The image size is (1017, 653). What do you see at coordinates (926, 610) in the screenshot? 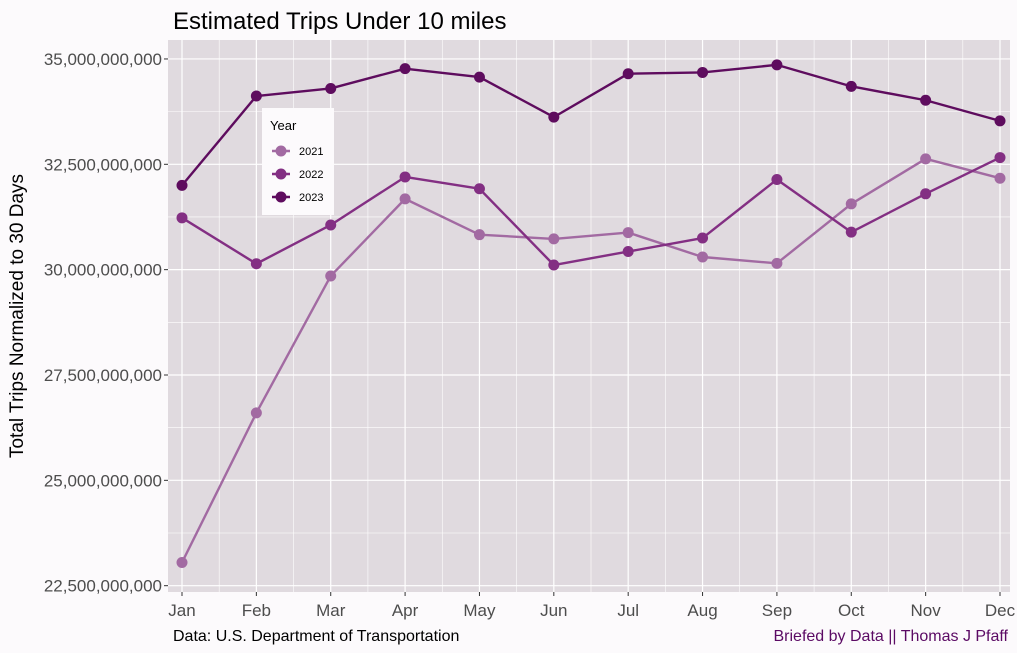
I see `x-tick-label: Nov` at bounding box center [926, 610].